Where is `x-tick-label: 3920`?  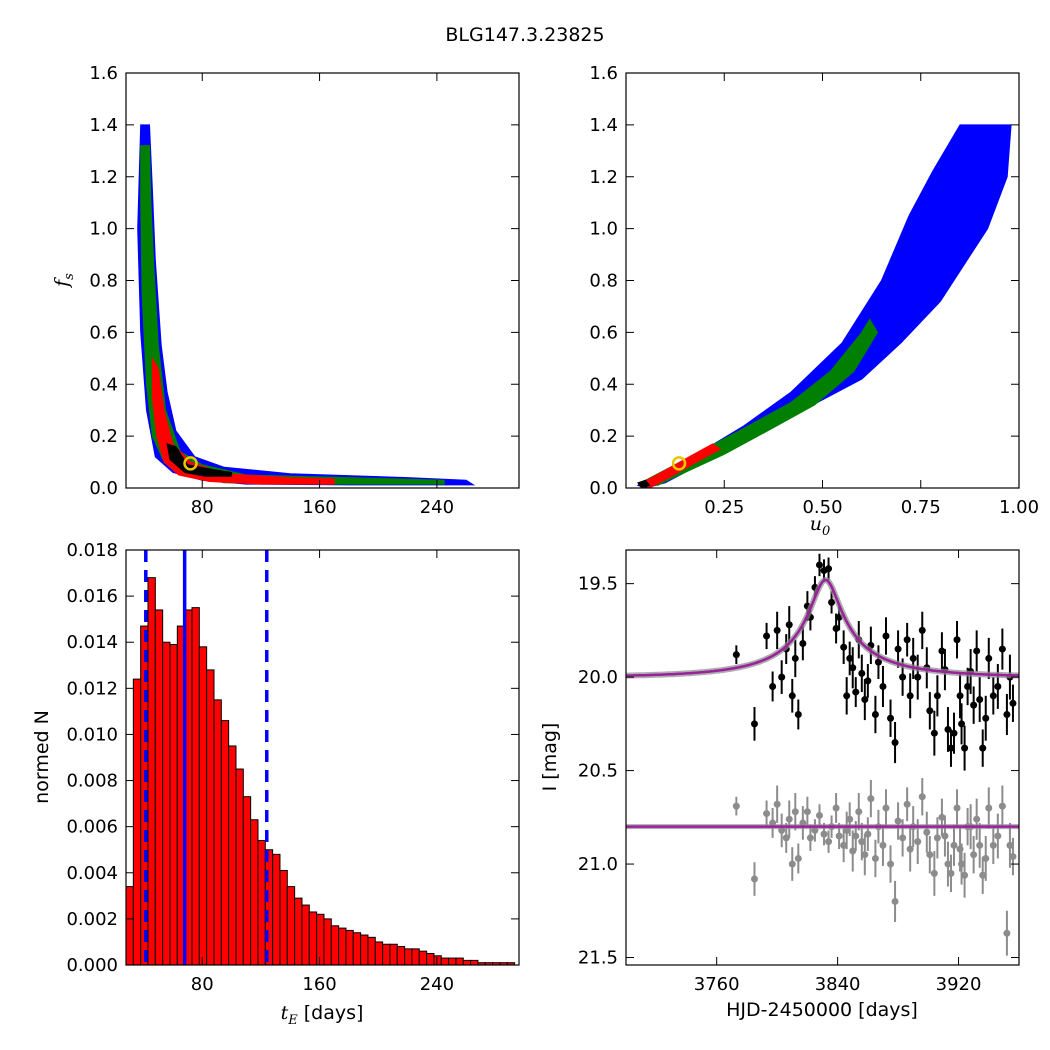
x-tick-label: 3920 is located at coordinates (959, 984).